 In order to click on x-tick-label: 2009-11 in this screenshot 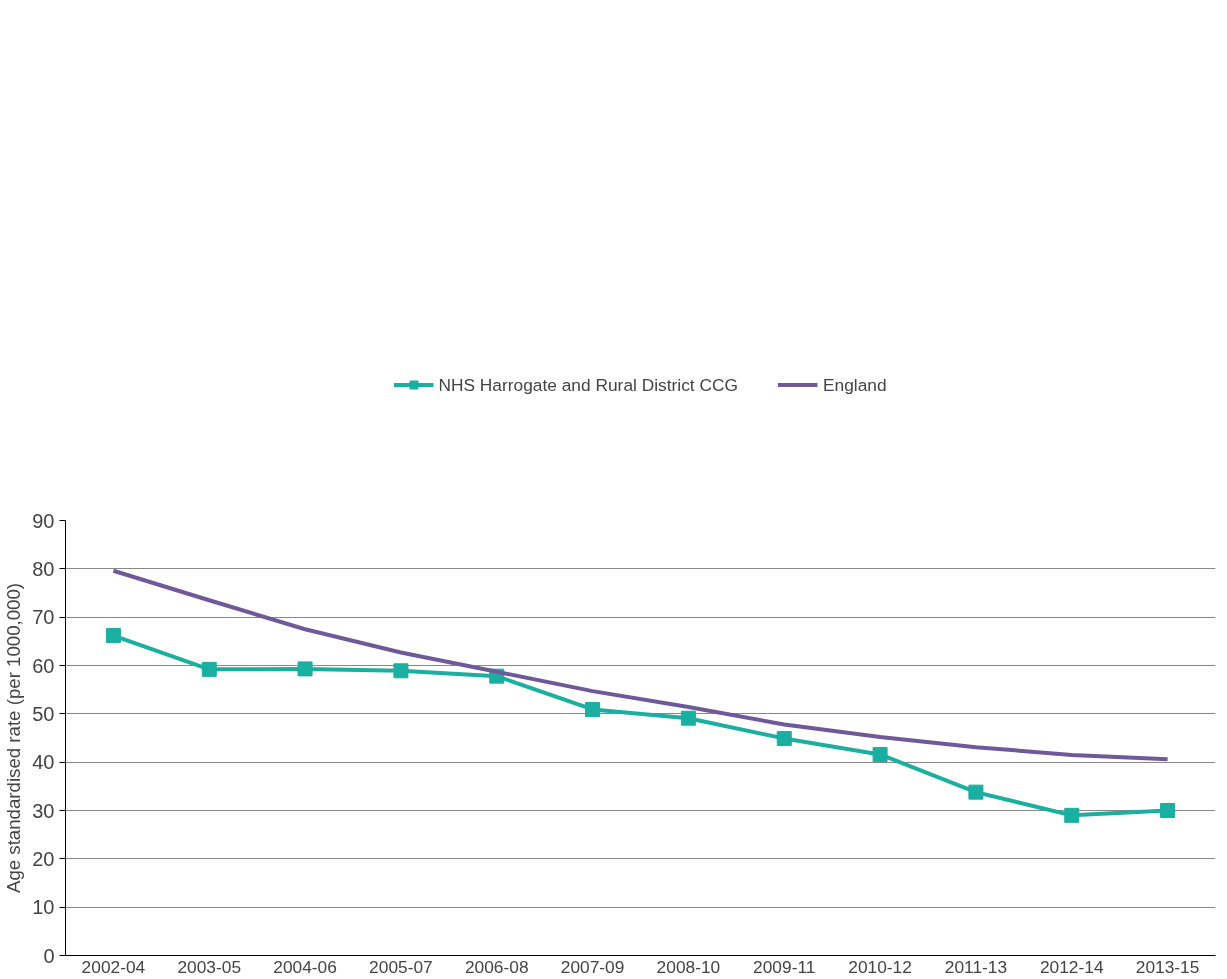, I will do `click(784, 966)`.